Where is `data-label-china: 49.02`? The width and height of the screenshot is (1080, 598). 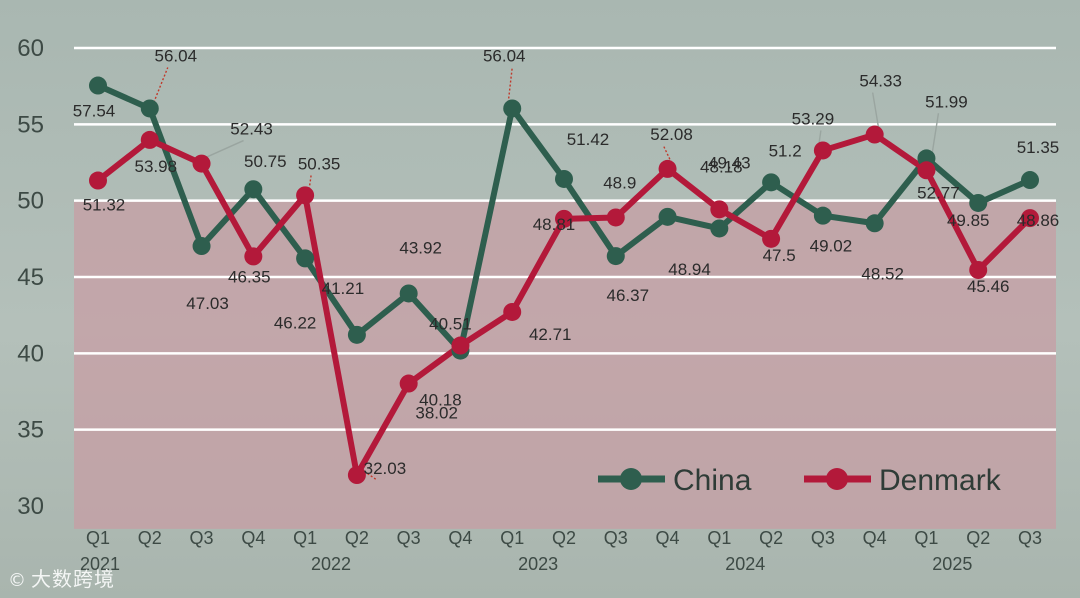 data-label-china: 49.02 is located at coordinates (831, 246).